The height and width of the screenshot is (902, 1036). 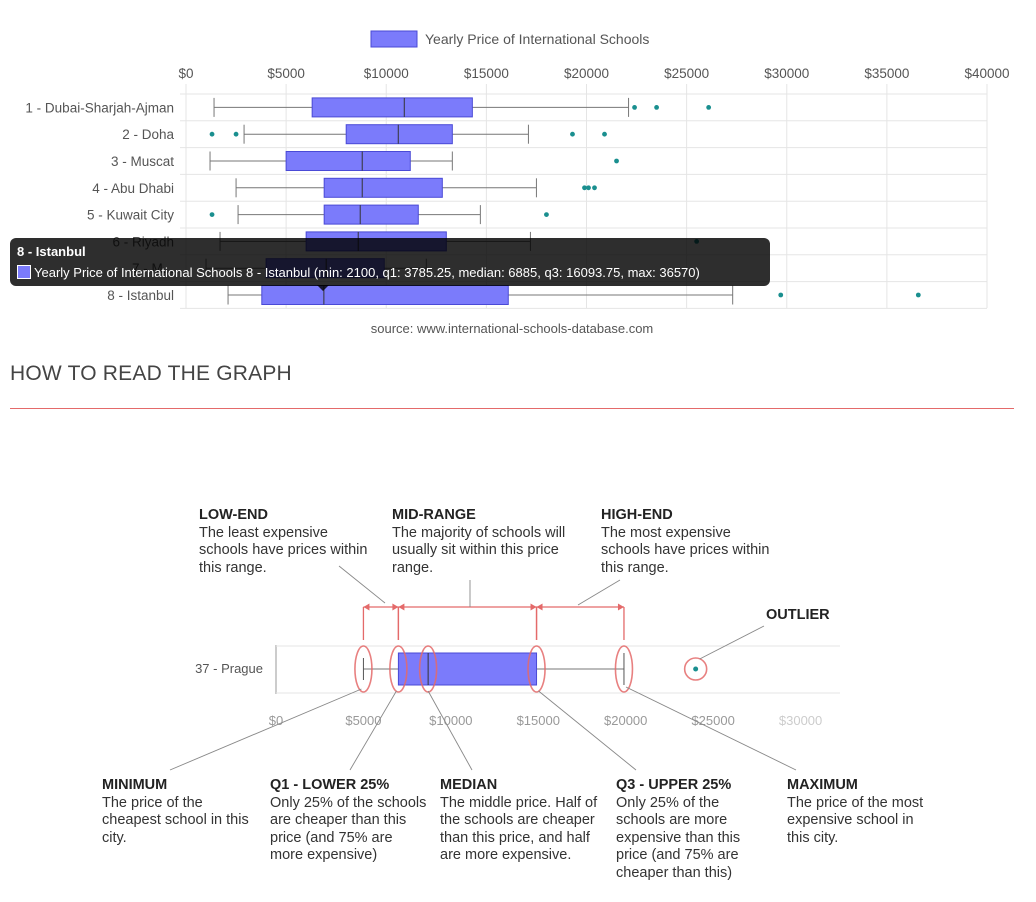 I want to click on x-tick-label: $0, so click(x=185, y=73).